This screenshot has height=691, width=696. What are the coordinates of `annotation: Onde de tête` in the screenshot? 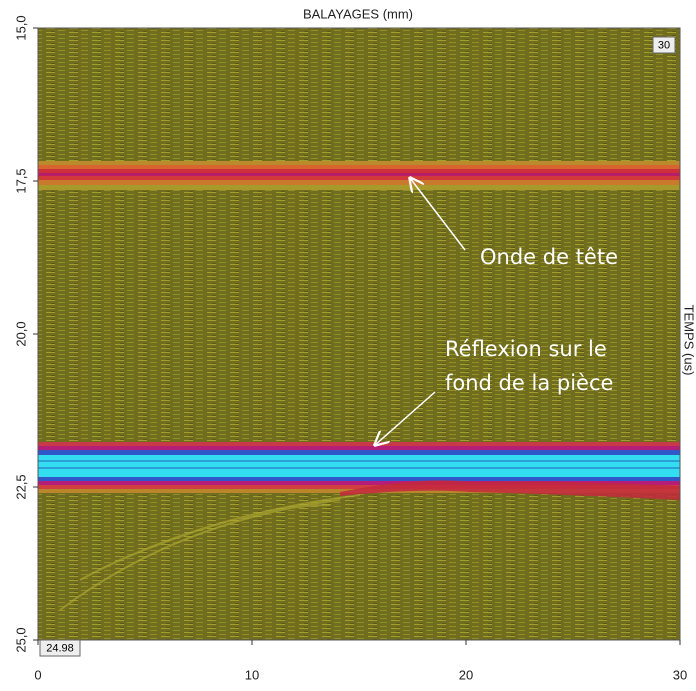 It's located at (549, 257).